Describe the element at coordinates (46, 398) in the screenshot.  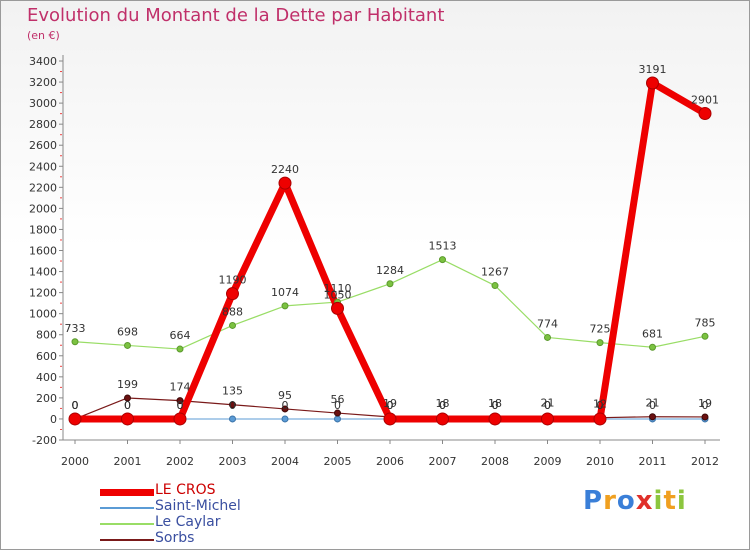
I see `y-tick-label: 200` at that location.